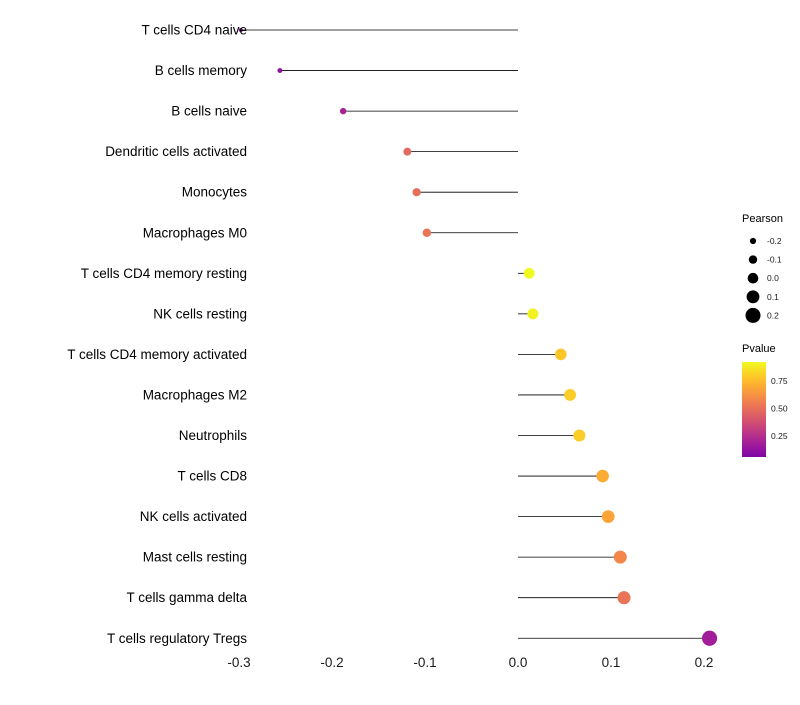 The height and width of the screenshot is (705, 800). I want to click on lollipop-row: Neutrophils, so click(382, 435).